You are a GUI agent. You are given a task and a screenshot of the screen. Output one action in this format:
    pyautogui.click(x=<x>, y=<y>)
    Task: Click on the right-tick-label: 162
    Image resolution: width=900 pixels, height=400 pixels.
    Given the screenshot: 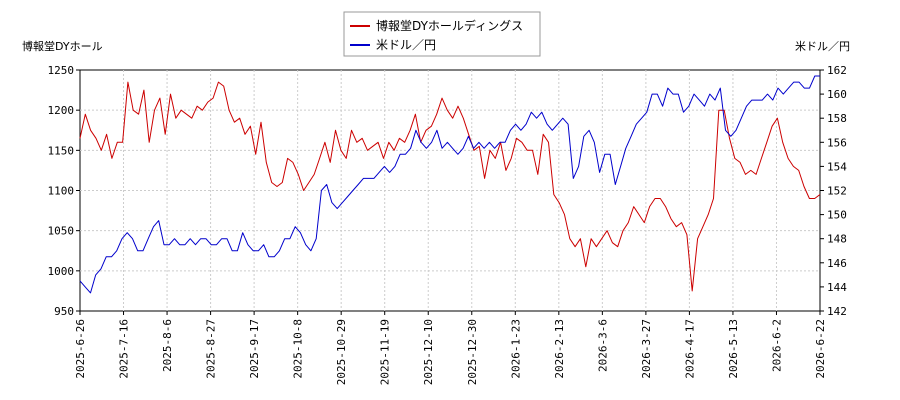 What is the action you would take?
    pyautogui.click(x=837, y=70)
    